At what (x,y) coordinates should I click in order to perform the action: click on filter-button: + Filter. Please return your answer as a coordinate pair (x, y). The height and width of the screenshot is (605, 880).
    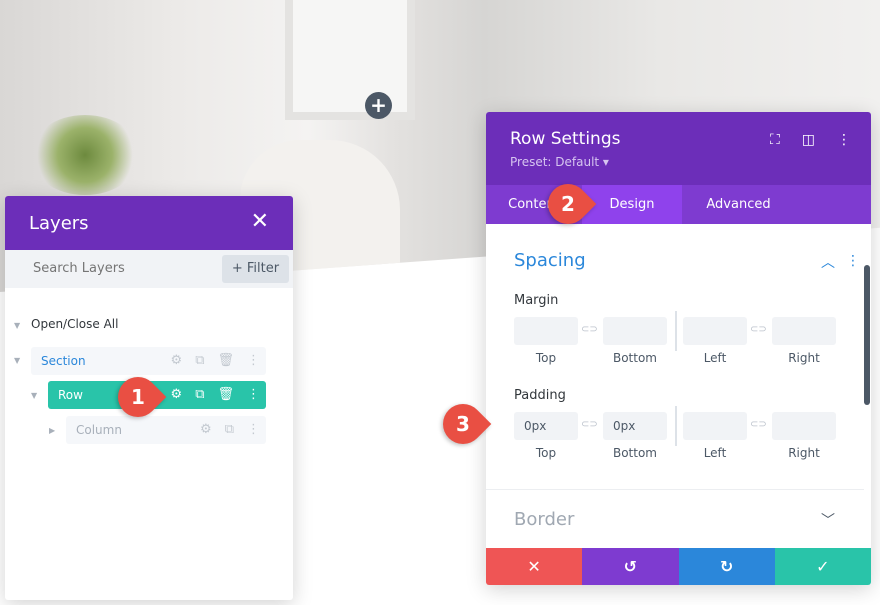
    Looking at the image, I should click on (255, 269).